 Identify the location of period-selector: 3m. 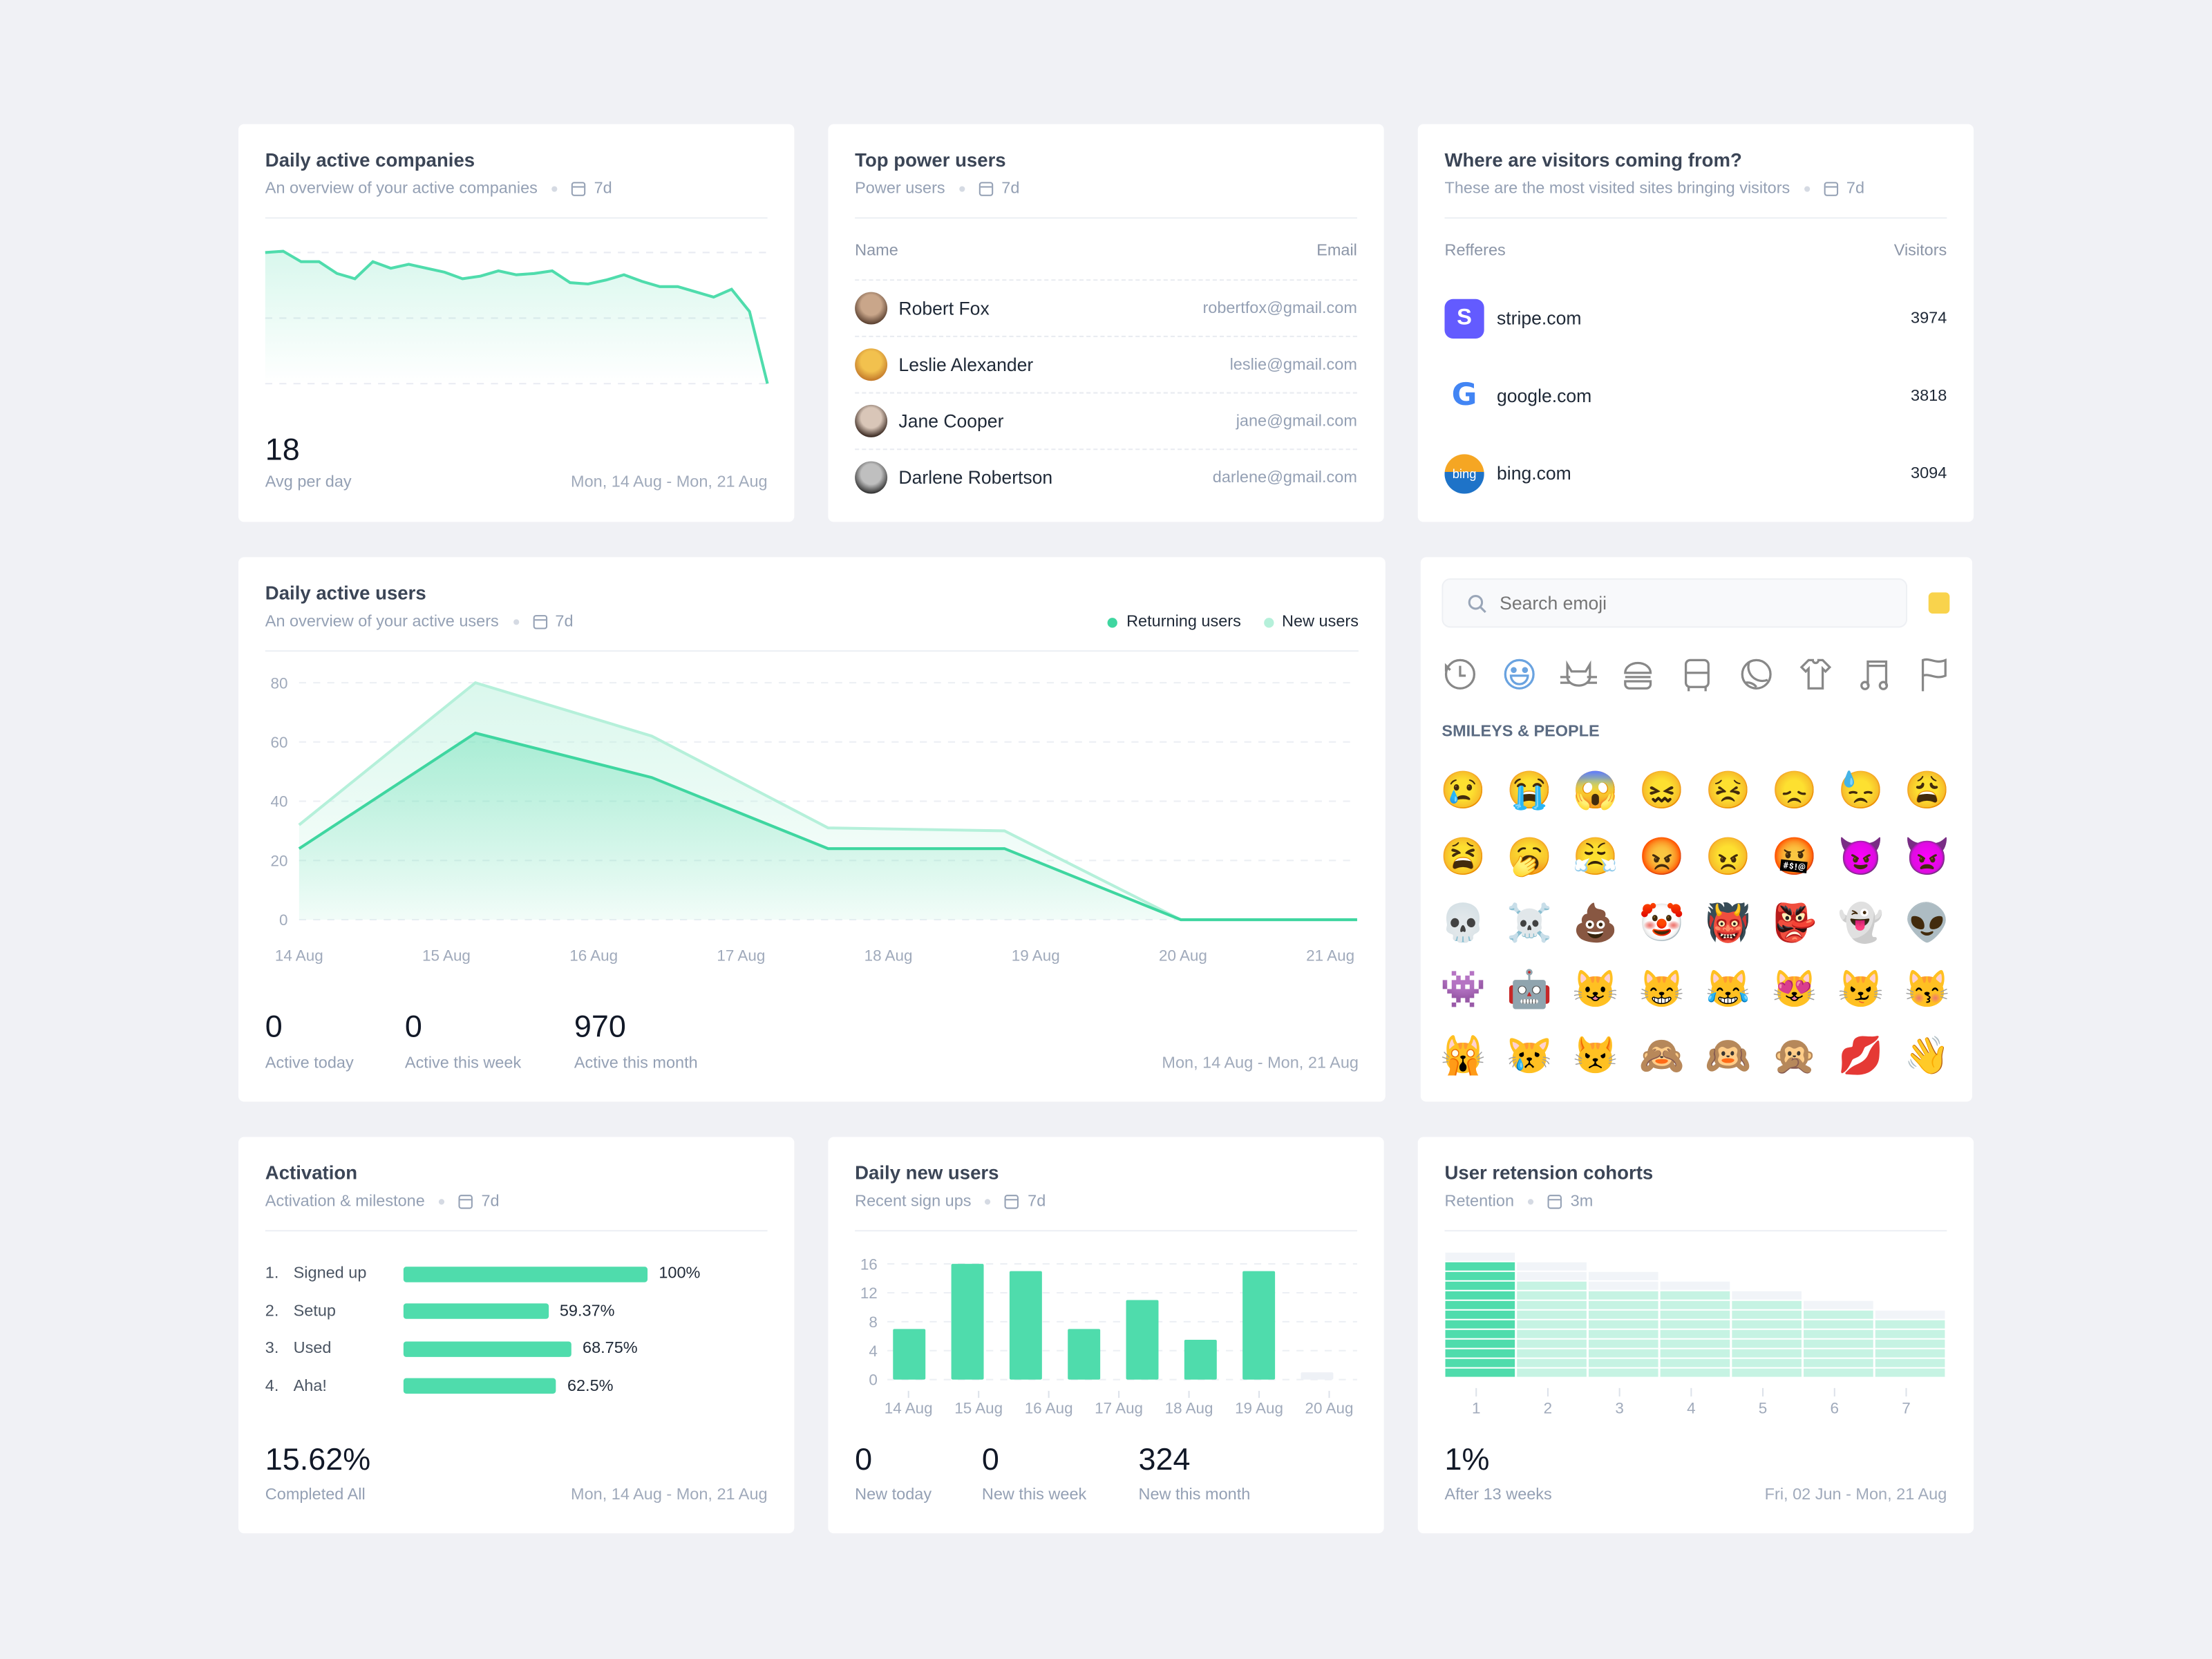
(1582, 1202).